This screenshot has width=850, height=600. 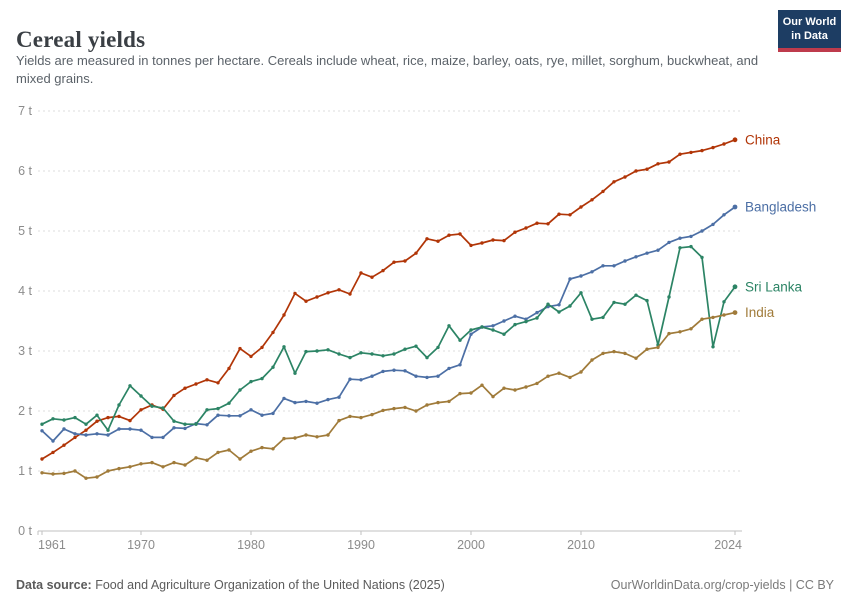 What do you see at coordinates (809, 31) in the screenshot?
I see `owid-logo: Our World in Data` at bounding box center [809, 31].